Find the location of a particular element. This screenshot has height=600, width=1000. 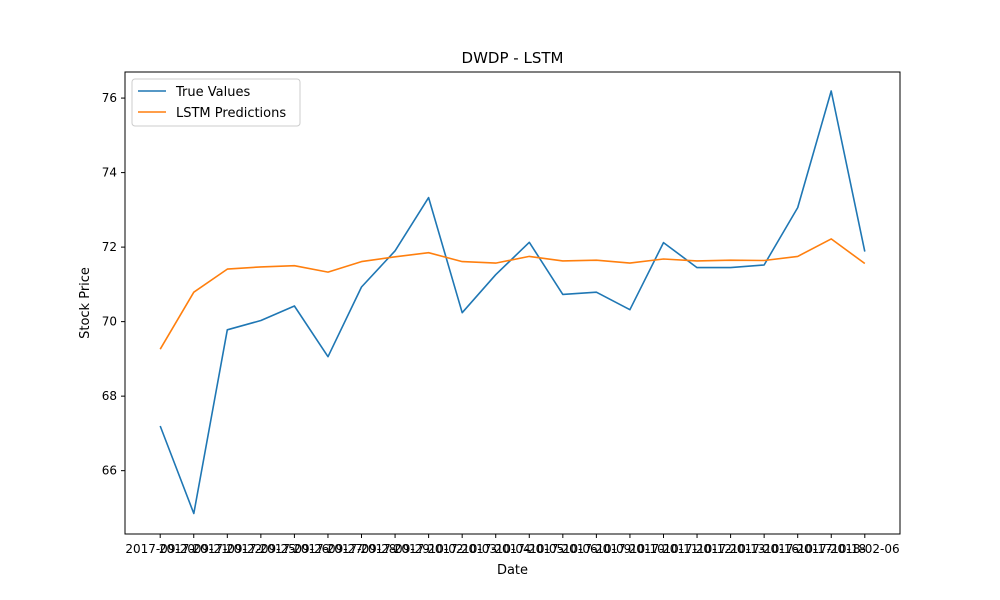

legend-label-1: True Values is located at coordinates (212, 92).